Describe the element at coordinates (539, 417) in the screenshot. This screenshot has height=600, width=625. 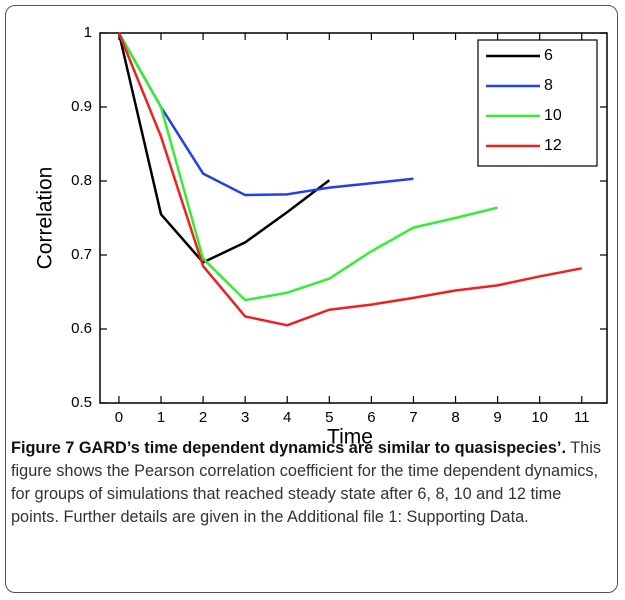
I see `x-tick-label: 10` at that location.